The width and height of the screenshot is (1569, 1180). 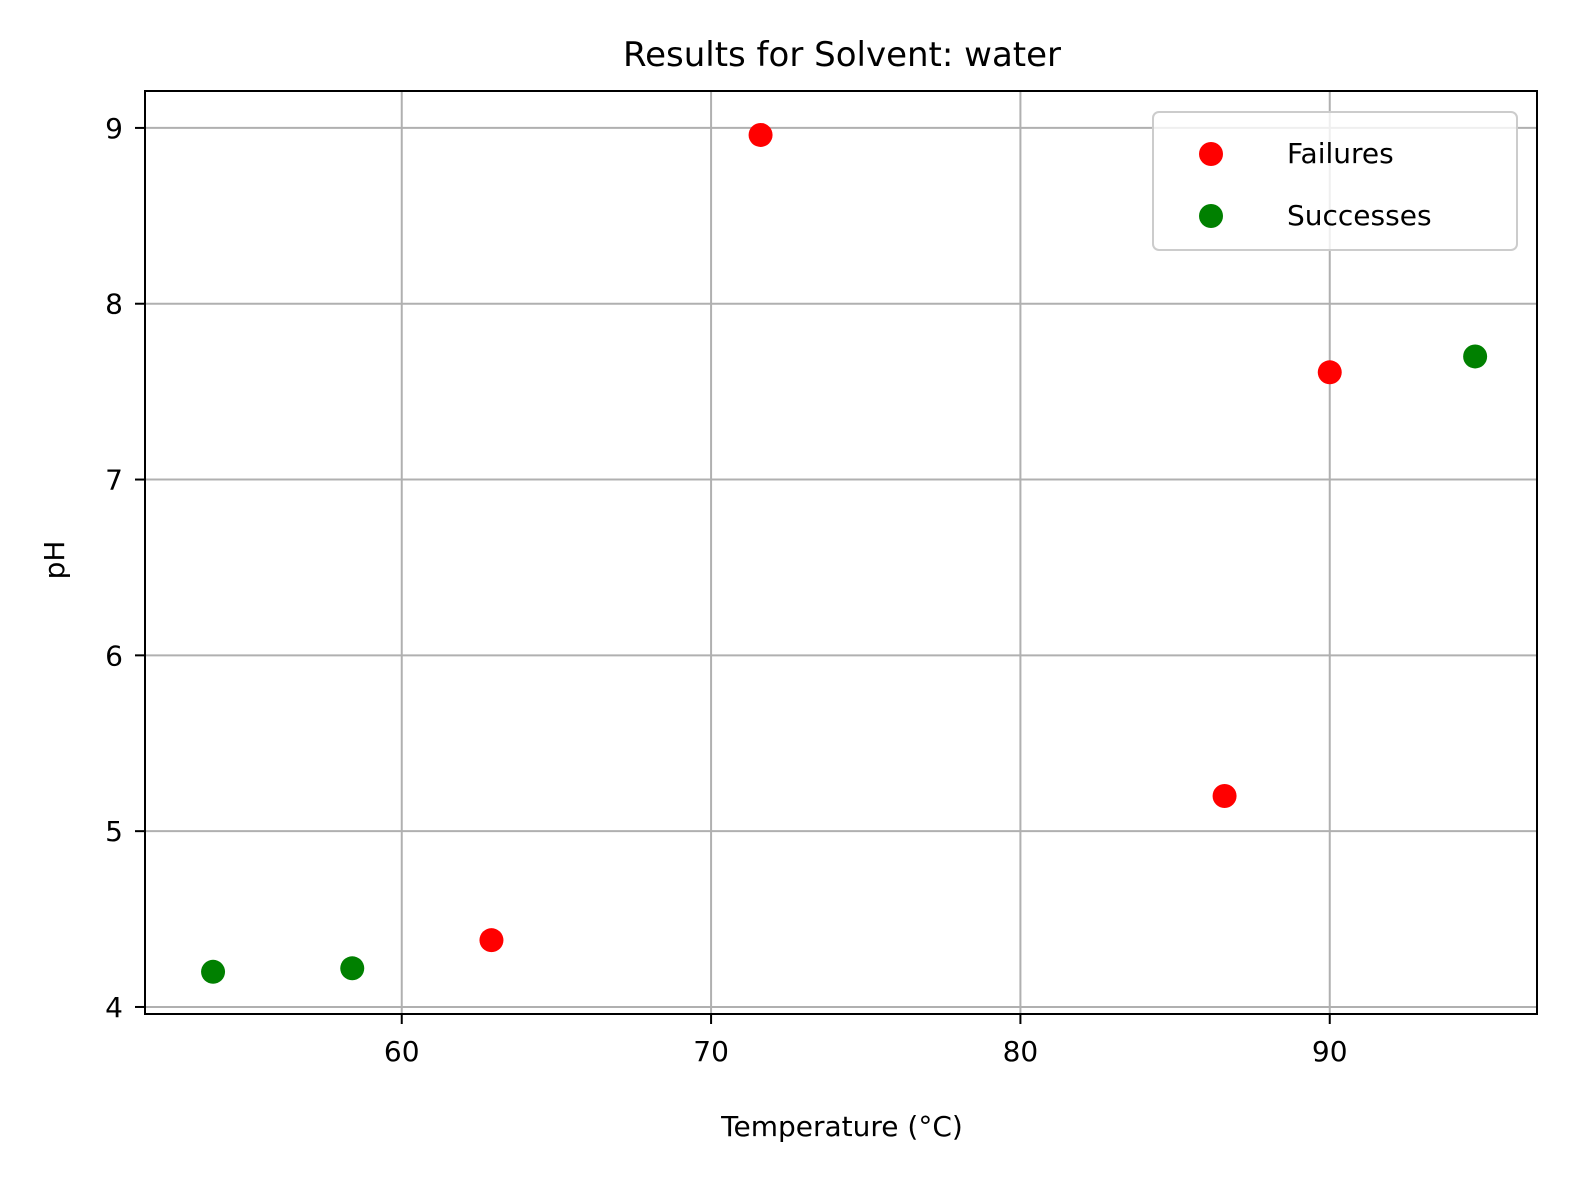 I want to click on y-tick-label: 6, so click(x=114, y=655).